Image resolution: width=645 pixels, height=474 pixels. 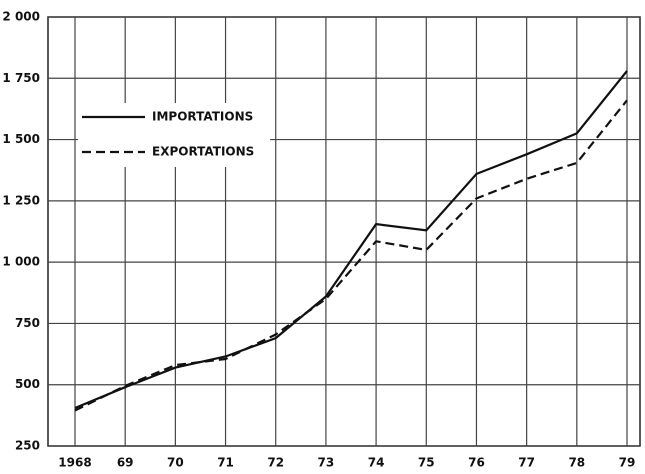 I want to click on legend-background, so click(x=174, y=135).